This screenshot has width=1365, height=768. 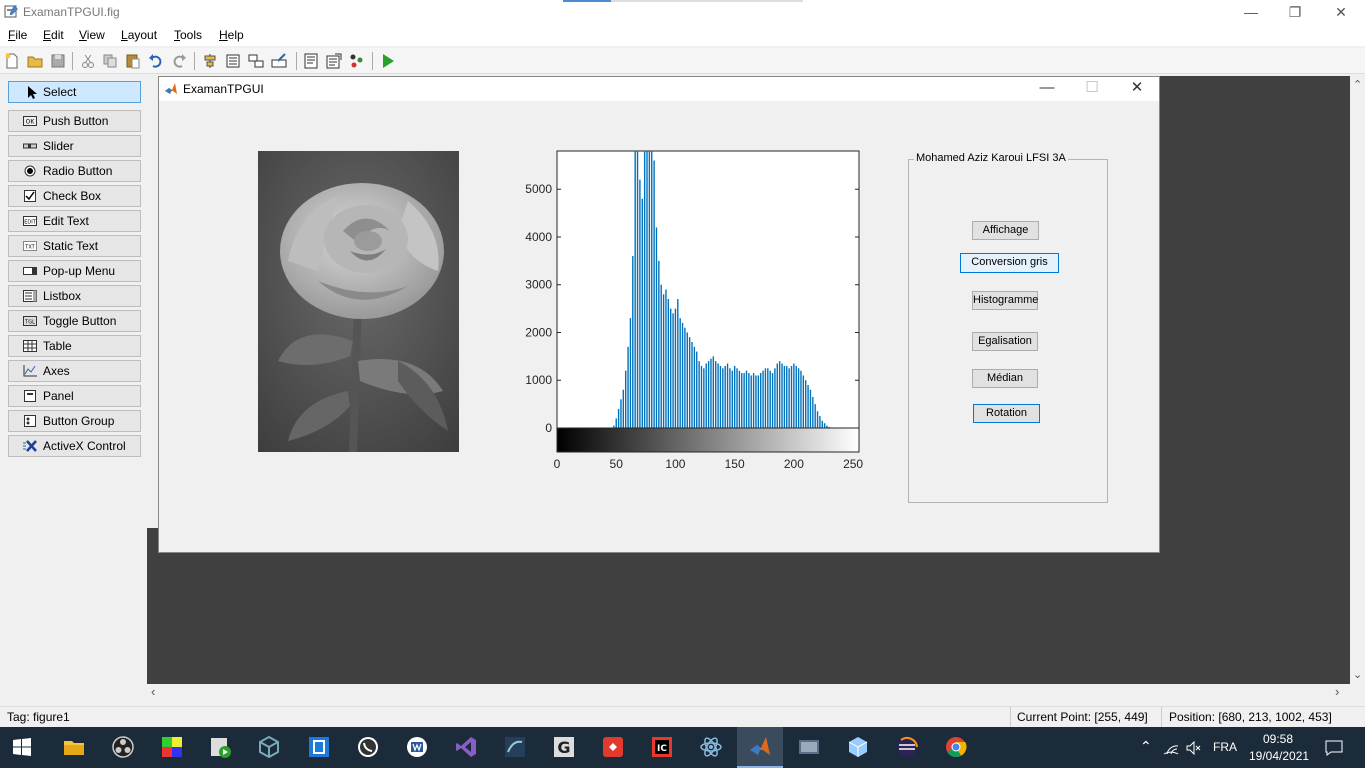 What do you see at coordinates (133, 61) in the screenshot?
I see `paste-icon` at bounding box center [133, 61].